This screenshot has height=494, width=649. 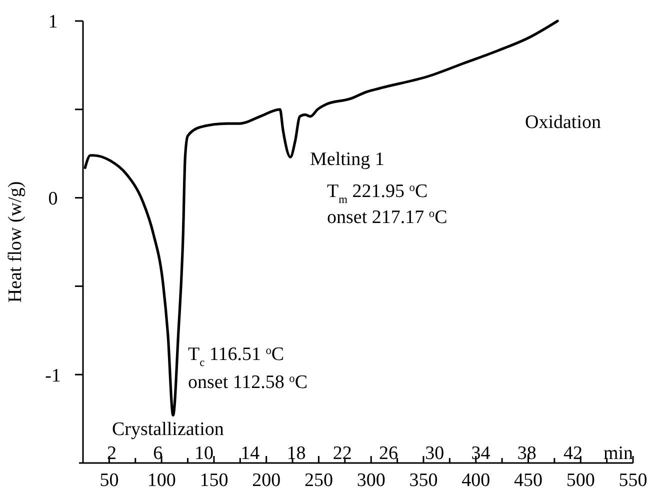 I want to click on x2-tick-label: 14, so click(x=250, y=453).